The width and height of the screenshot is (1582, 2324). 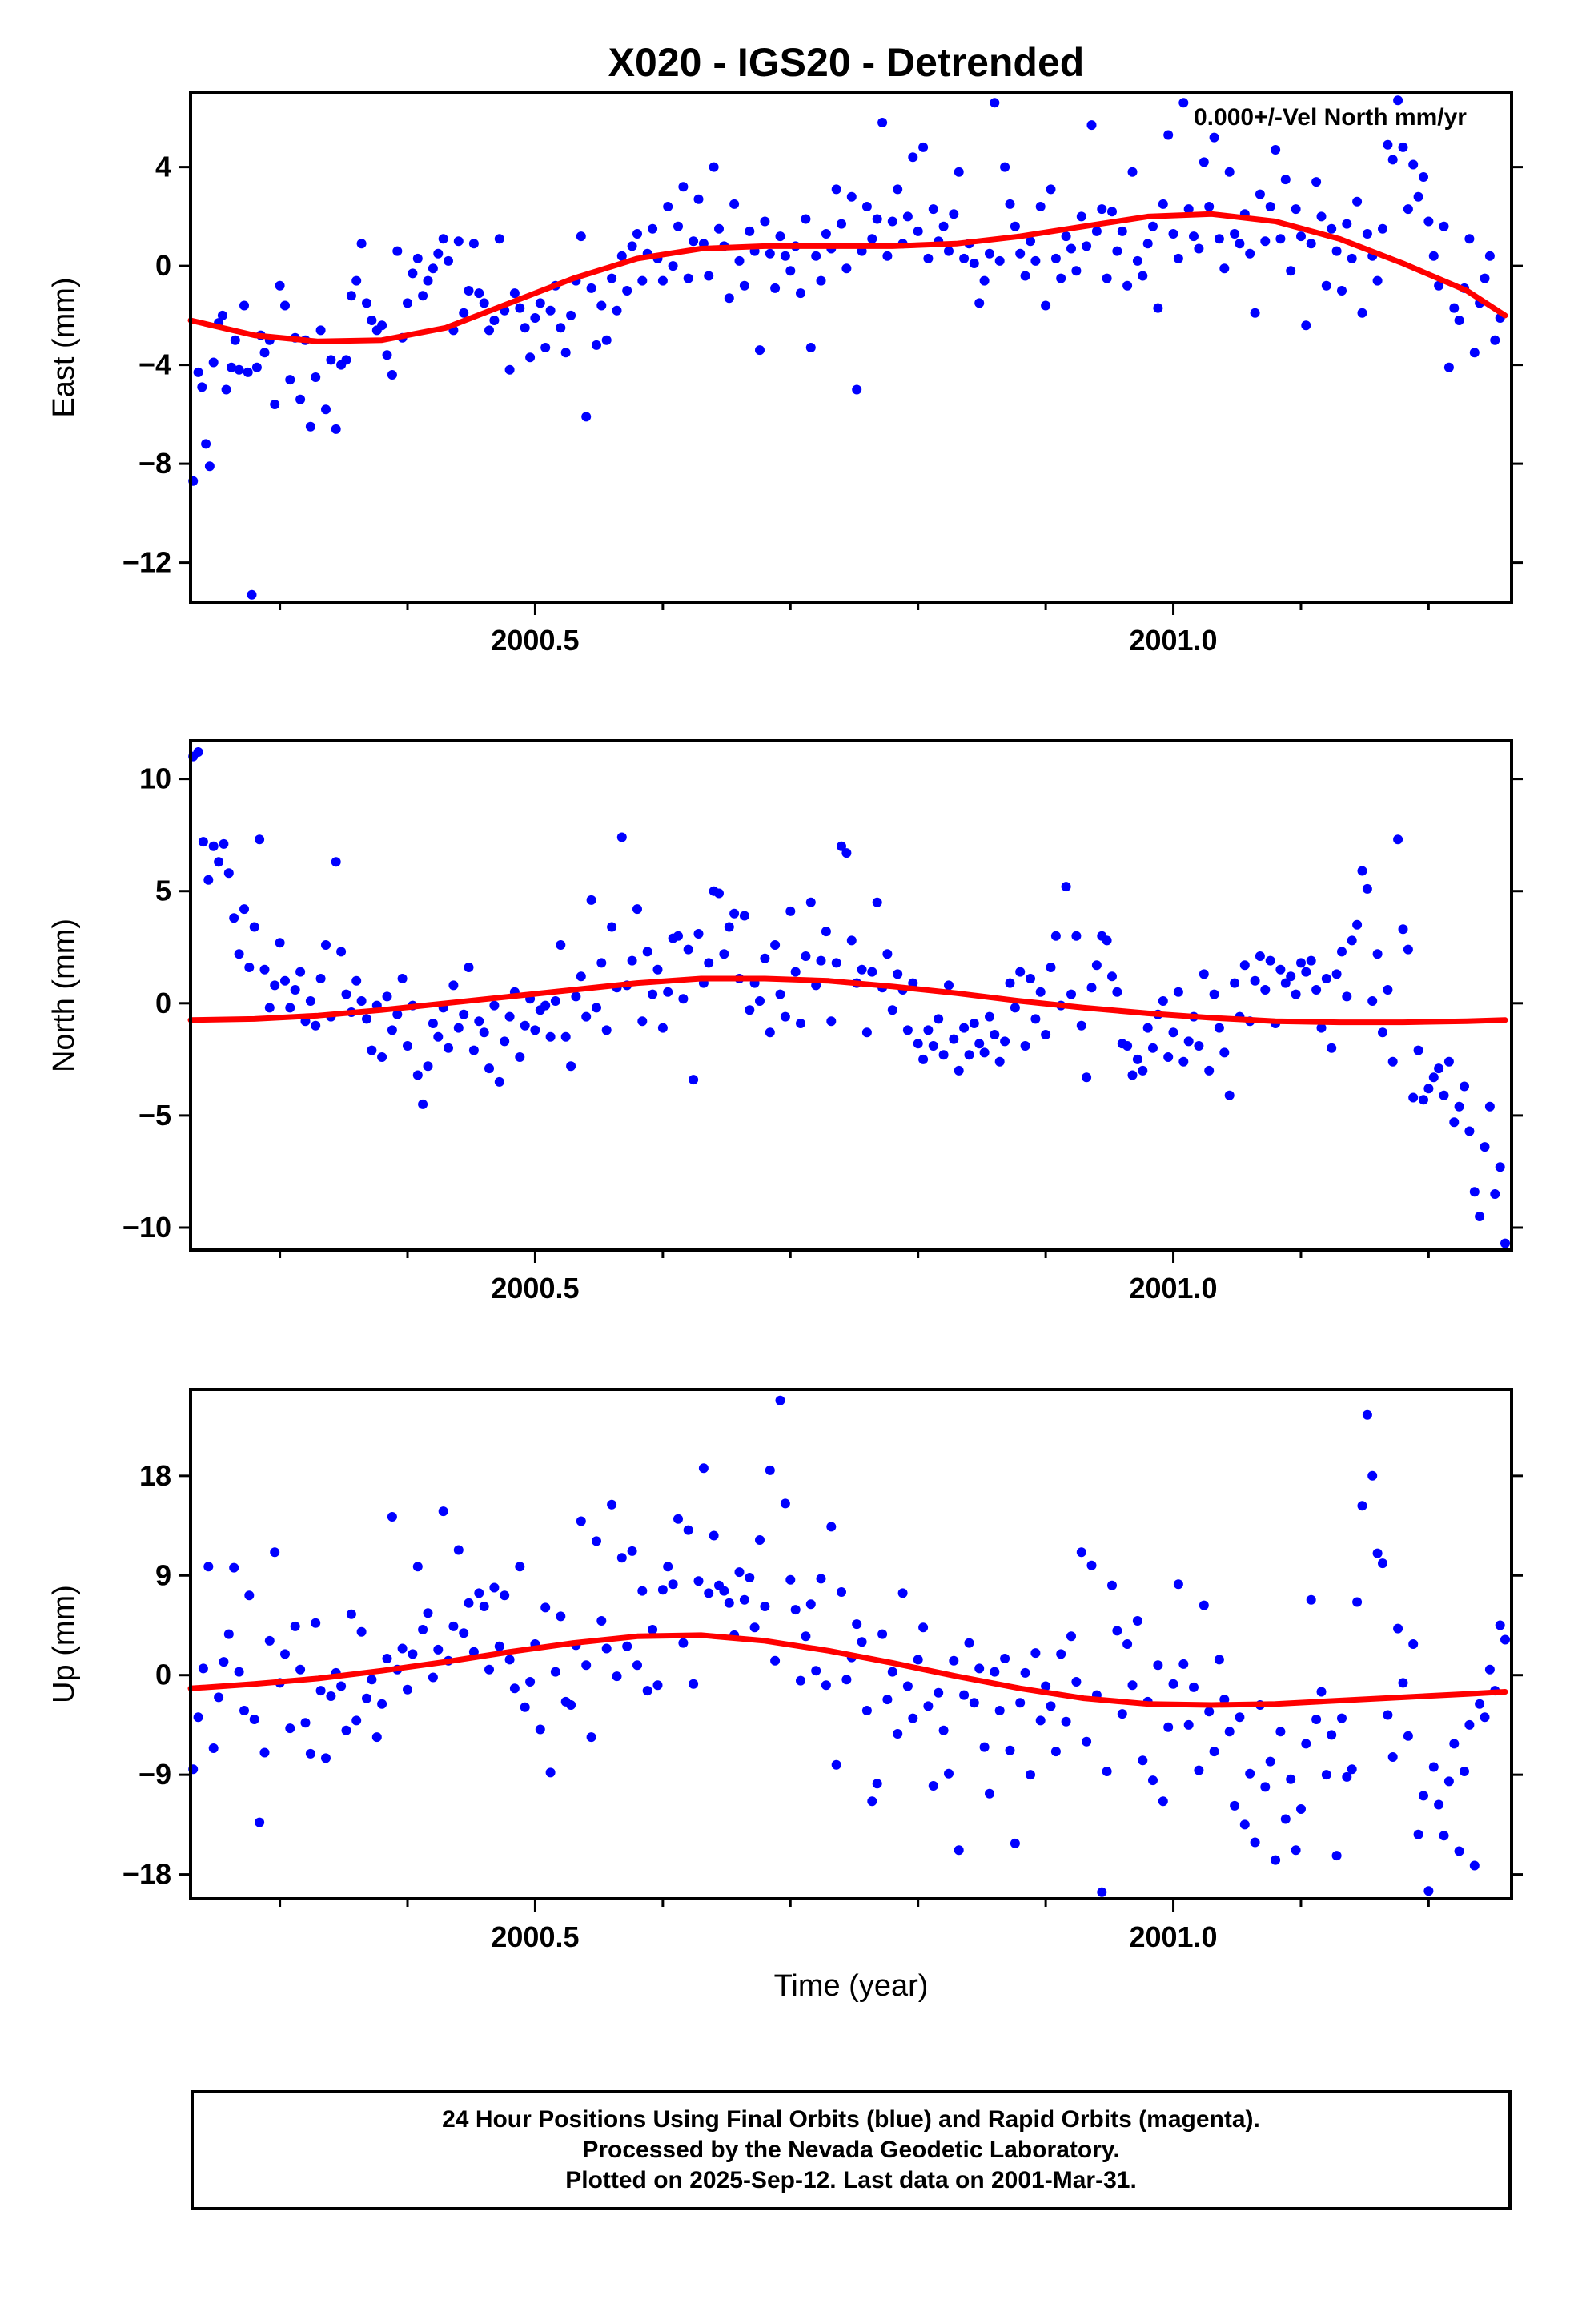 I want to click on north-y-tick-label: −5, so click(x=155, y=1115).